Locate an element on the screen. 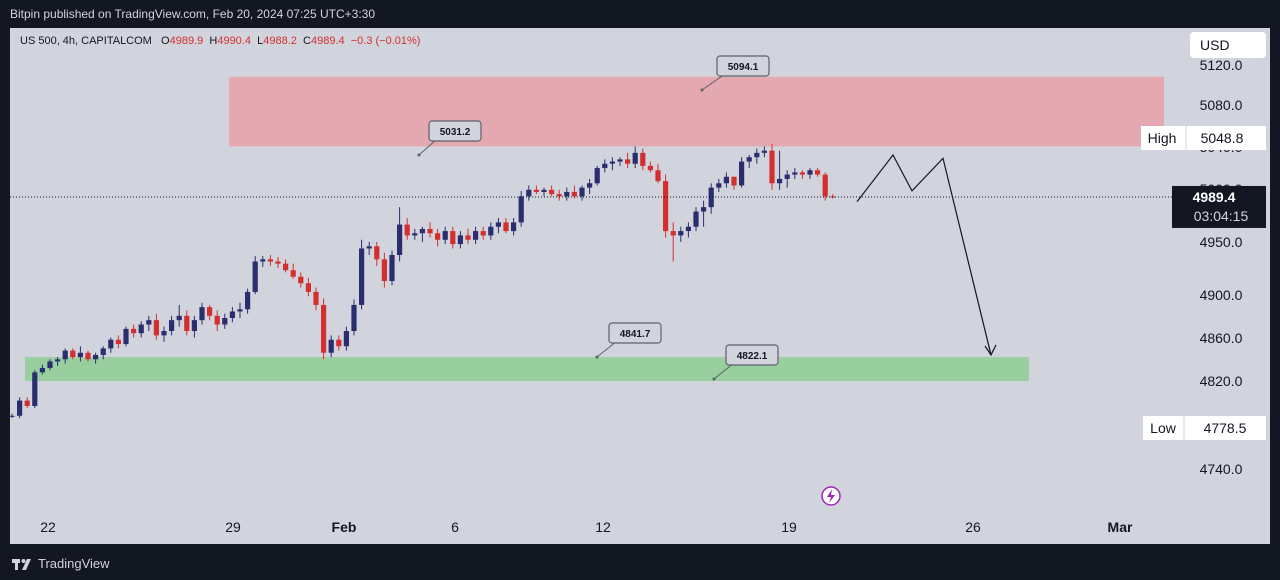 This screenshot has width=1280, height=580. callout-value: 5031.2 is located at coordinates (455, 132).